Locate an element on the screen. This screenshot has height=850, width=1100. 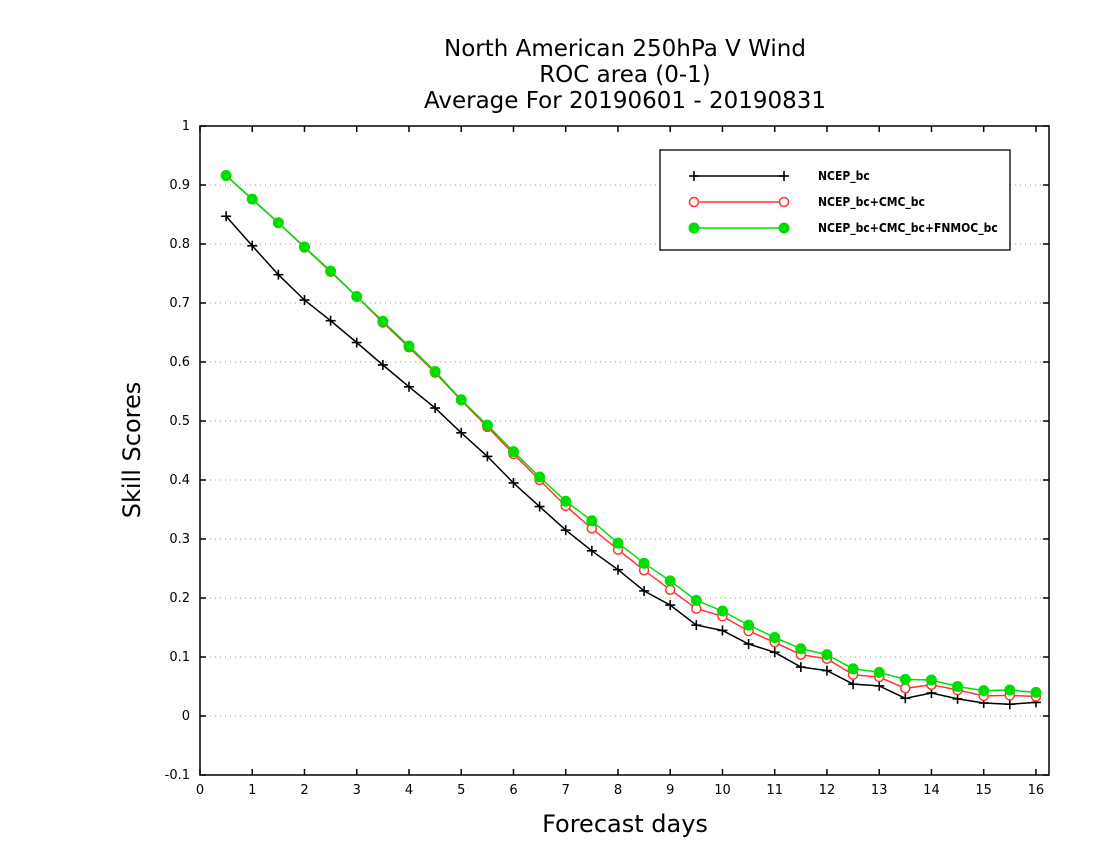
x-axis-title: Forecast days is located at coordinates (625, 824).